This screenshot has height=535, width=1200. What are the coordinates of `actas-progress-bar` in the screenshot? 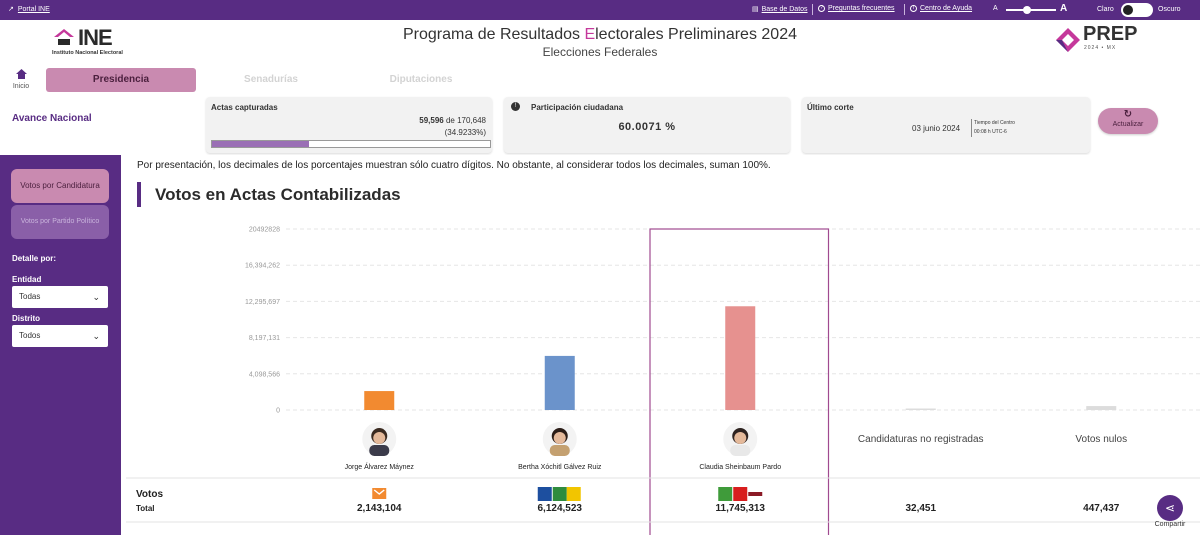 It's located at (351, 144).